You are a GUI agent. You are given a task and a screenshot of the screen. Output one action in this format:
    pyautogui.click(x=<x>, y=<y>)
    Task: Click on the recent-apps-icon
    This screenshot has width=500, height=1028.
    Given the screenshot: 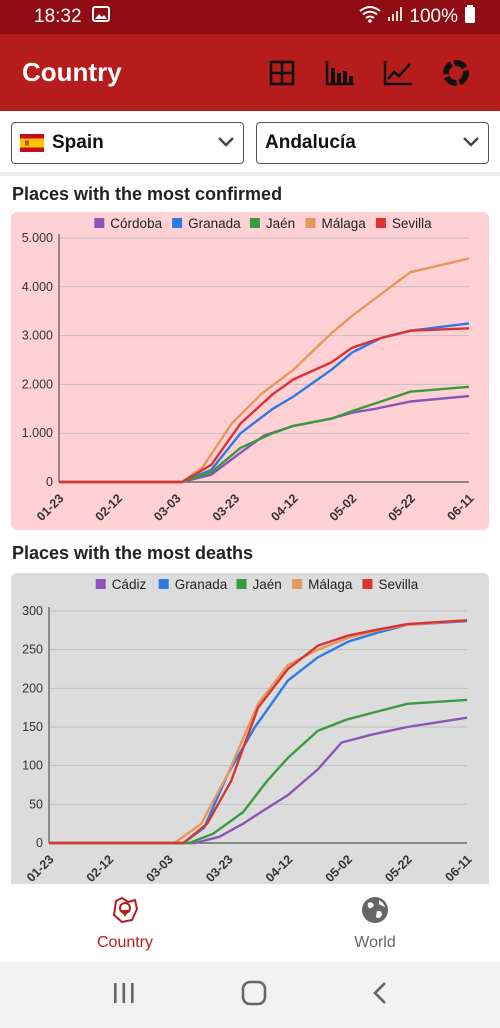 What is the action you would take?
    pyautogui.click(x=124, y=995)
    